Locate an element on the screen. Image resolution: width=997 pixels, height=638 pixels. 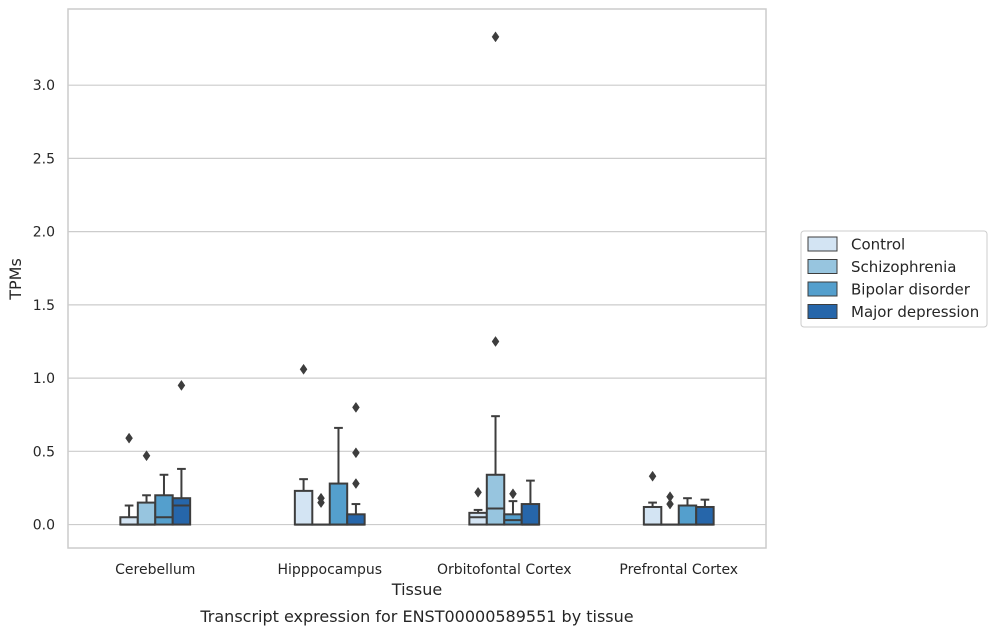
y-axis-label: TPMs is located at coordinates (15, 279).